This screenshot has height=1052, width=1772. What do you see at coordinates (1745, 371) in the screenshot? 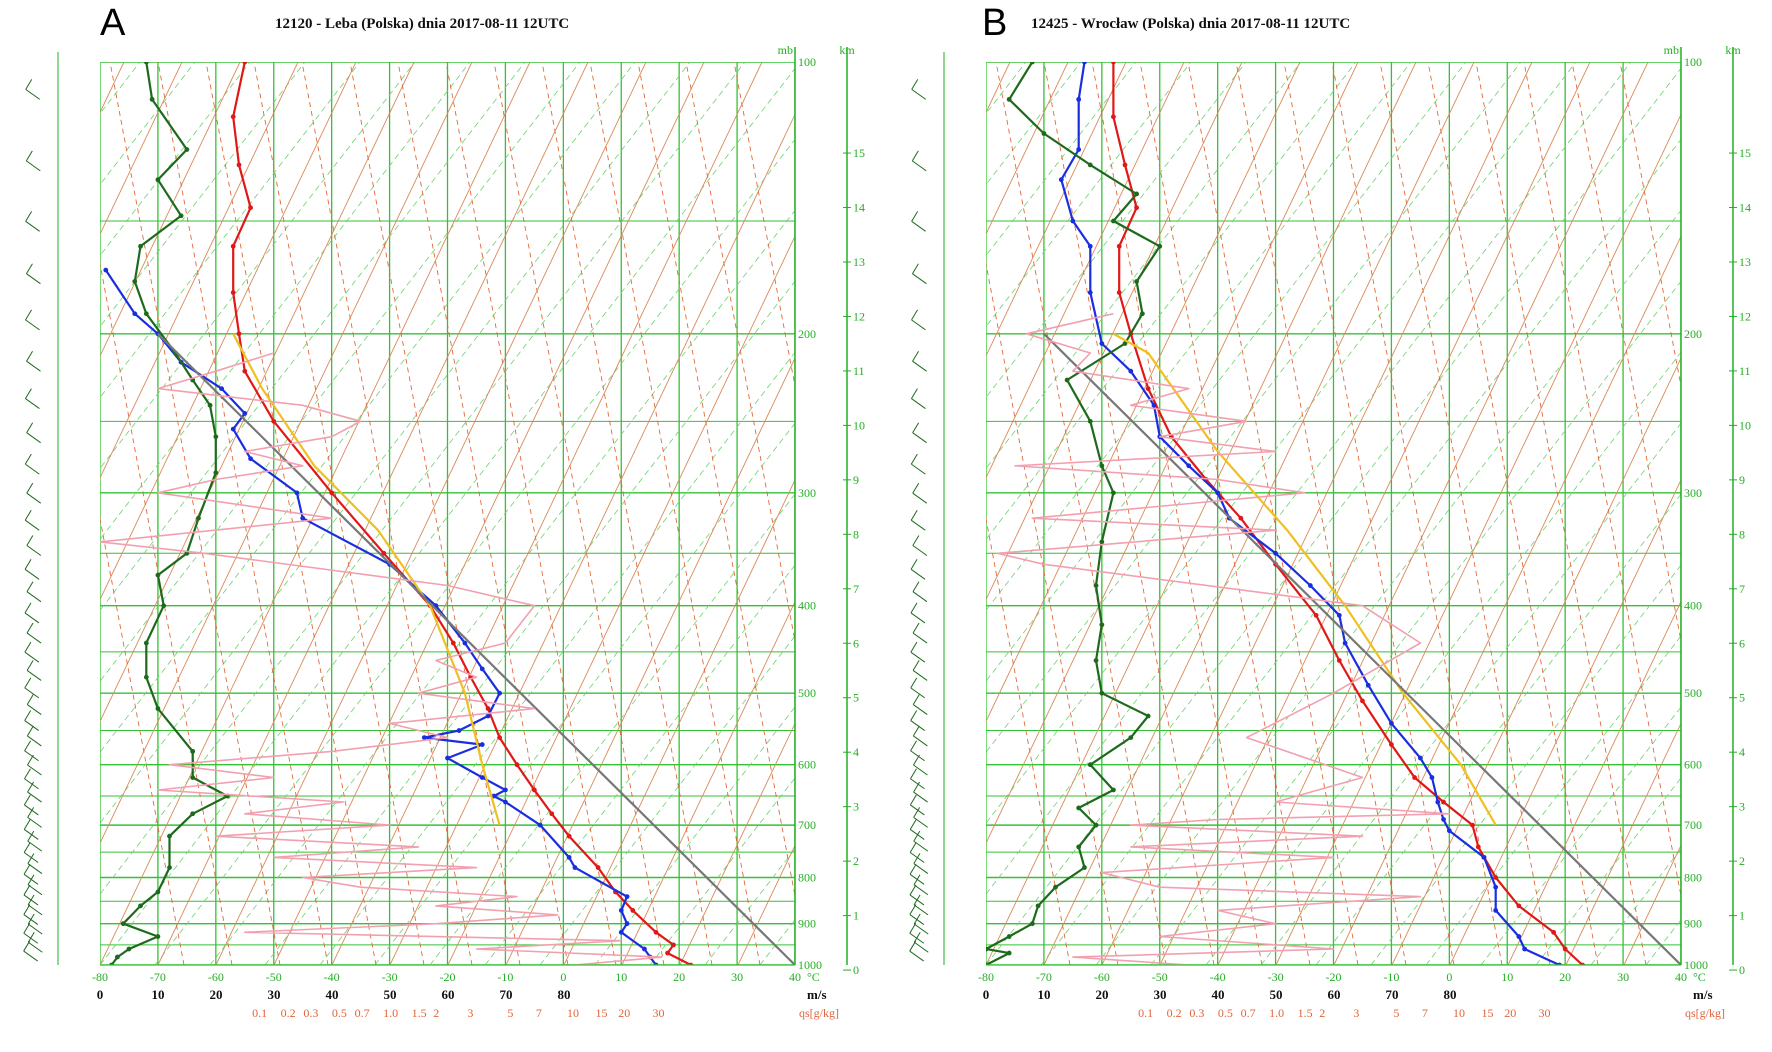
I see `height-tick-label: 11` at bounding box center [1745, 371].